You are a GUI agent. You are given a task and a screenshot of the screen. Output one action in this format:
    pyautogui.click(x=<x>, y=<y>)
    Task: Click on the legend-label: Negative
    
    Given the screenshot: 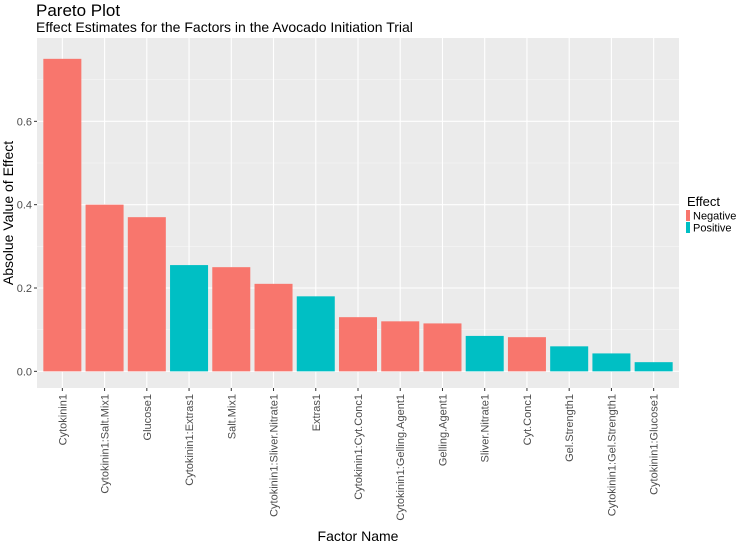 What is the action you would take?
    pyautogui.click(x=714, y=217)
    